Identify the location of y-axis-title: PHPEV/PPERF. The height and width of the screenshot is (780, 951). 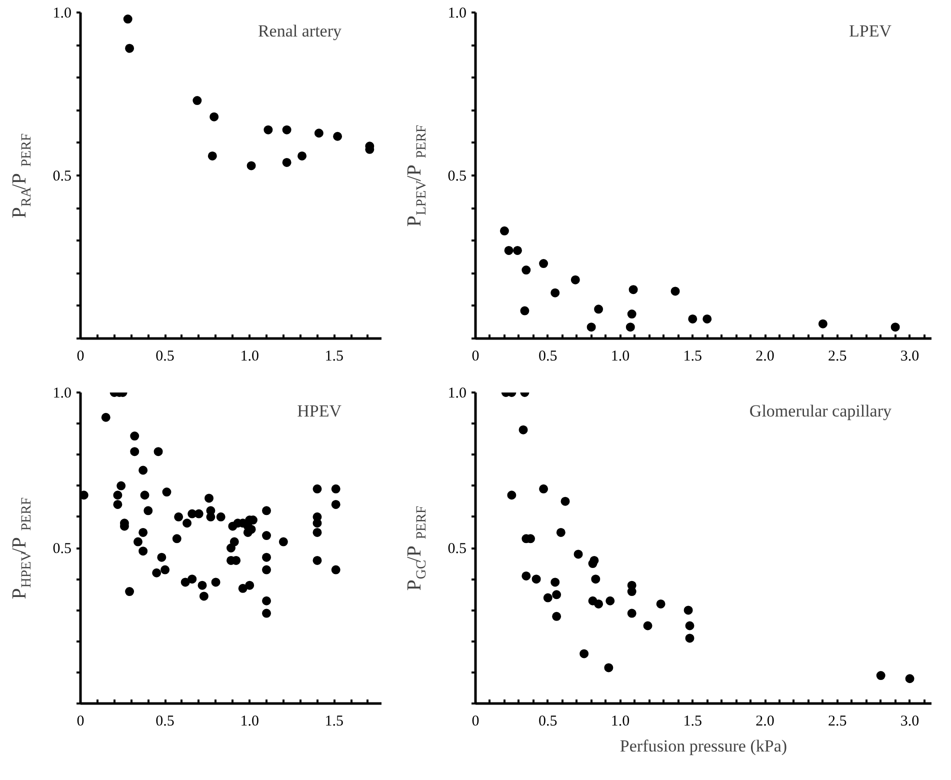
(21, 548).